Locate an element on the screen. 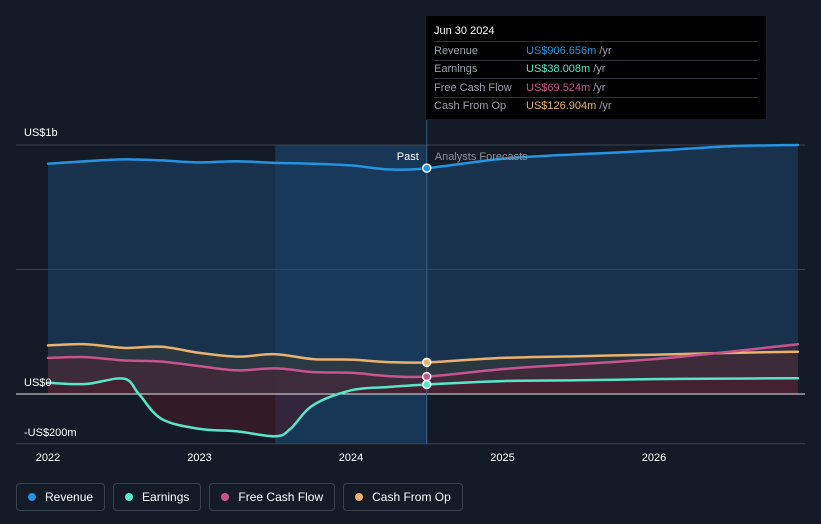 Image resolution: width=821 pixels, height=524 pixels. legend-label: Cash From Op is located at coordinates (411, 497).